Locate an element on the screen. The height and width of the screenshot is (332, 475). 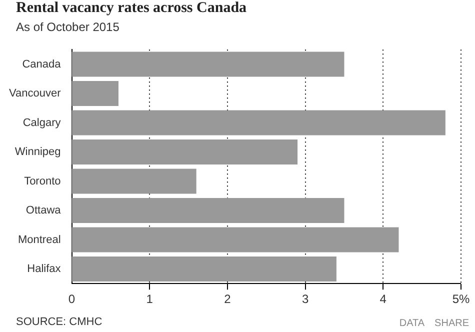
y-tick-label: Toronto is located at coordinates (42, 181).